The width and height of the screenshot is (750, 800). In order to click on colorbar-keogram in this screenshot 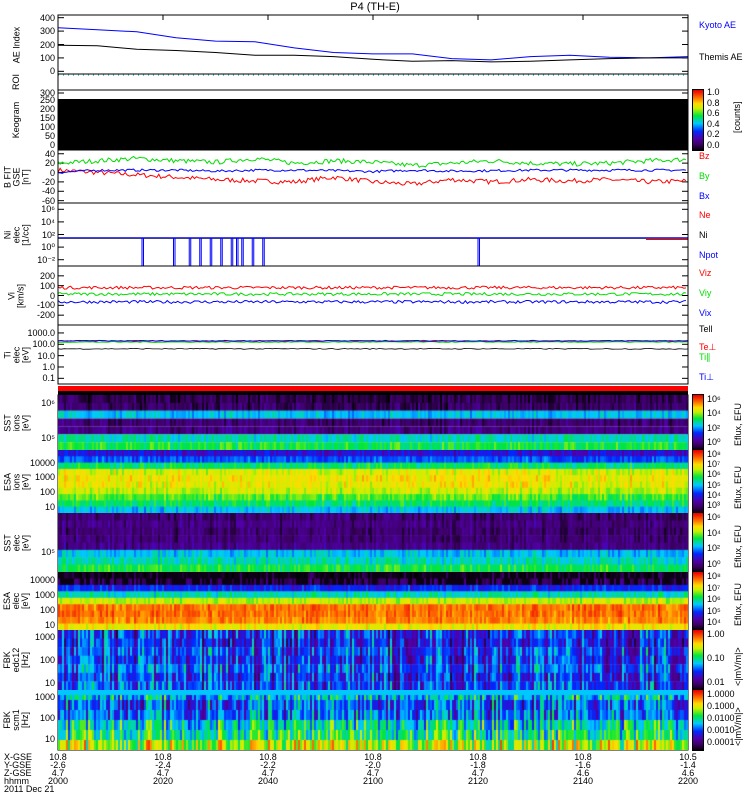, I will do `click(698, 120)`.